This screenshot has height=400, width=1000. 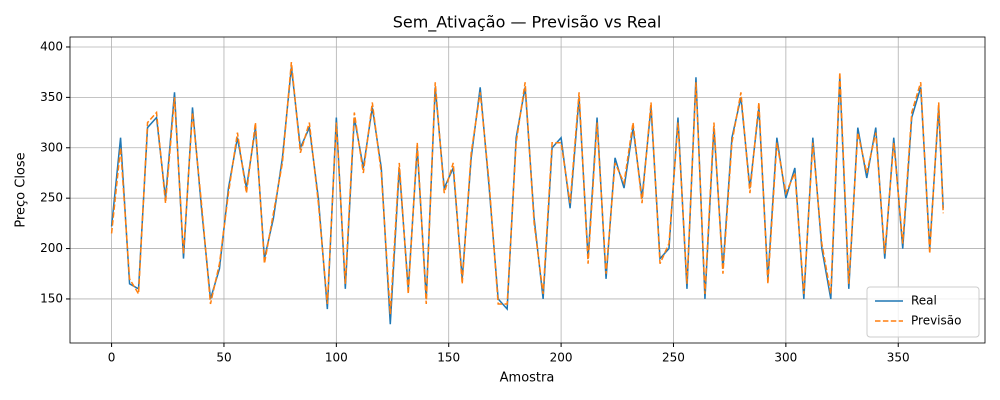 I want to click on y-tick-label: 250, so click(x=51, y=198).